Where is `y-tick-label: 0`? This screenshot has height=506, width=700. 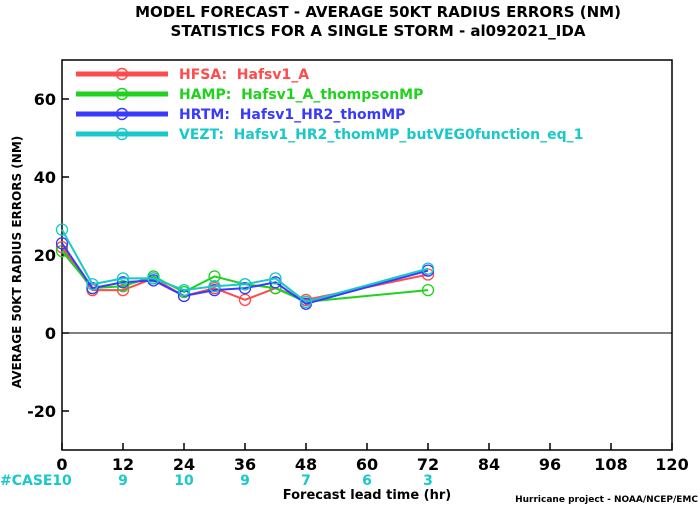
y-tick-label: 0 is located at coordinates (50, 333).